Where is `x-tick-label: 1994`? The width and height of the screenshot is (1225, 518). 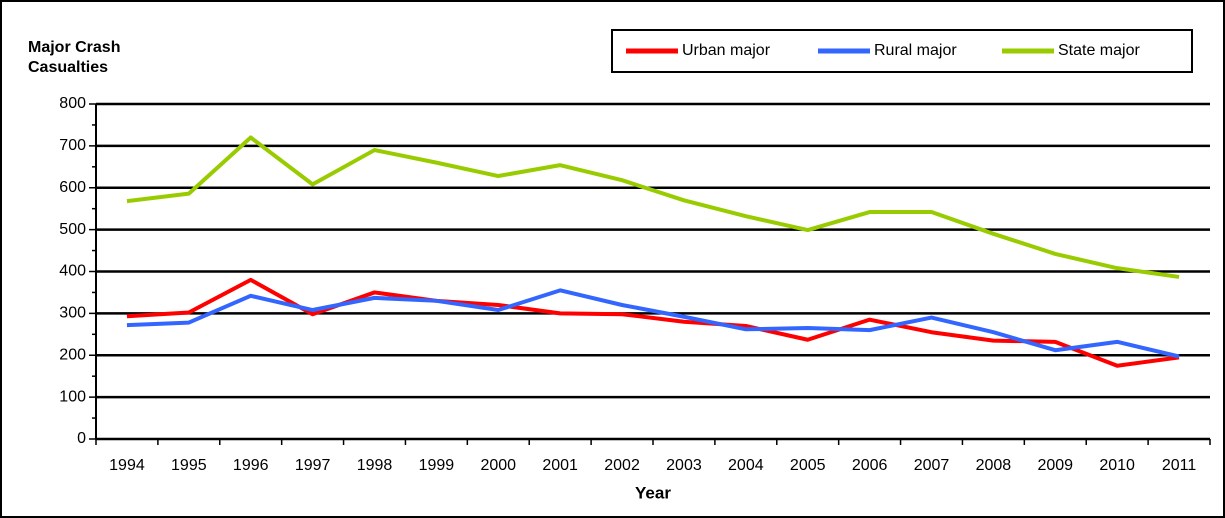
x-tick-label: 1994 is located at coordinates (127, 465).